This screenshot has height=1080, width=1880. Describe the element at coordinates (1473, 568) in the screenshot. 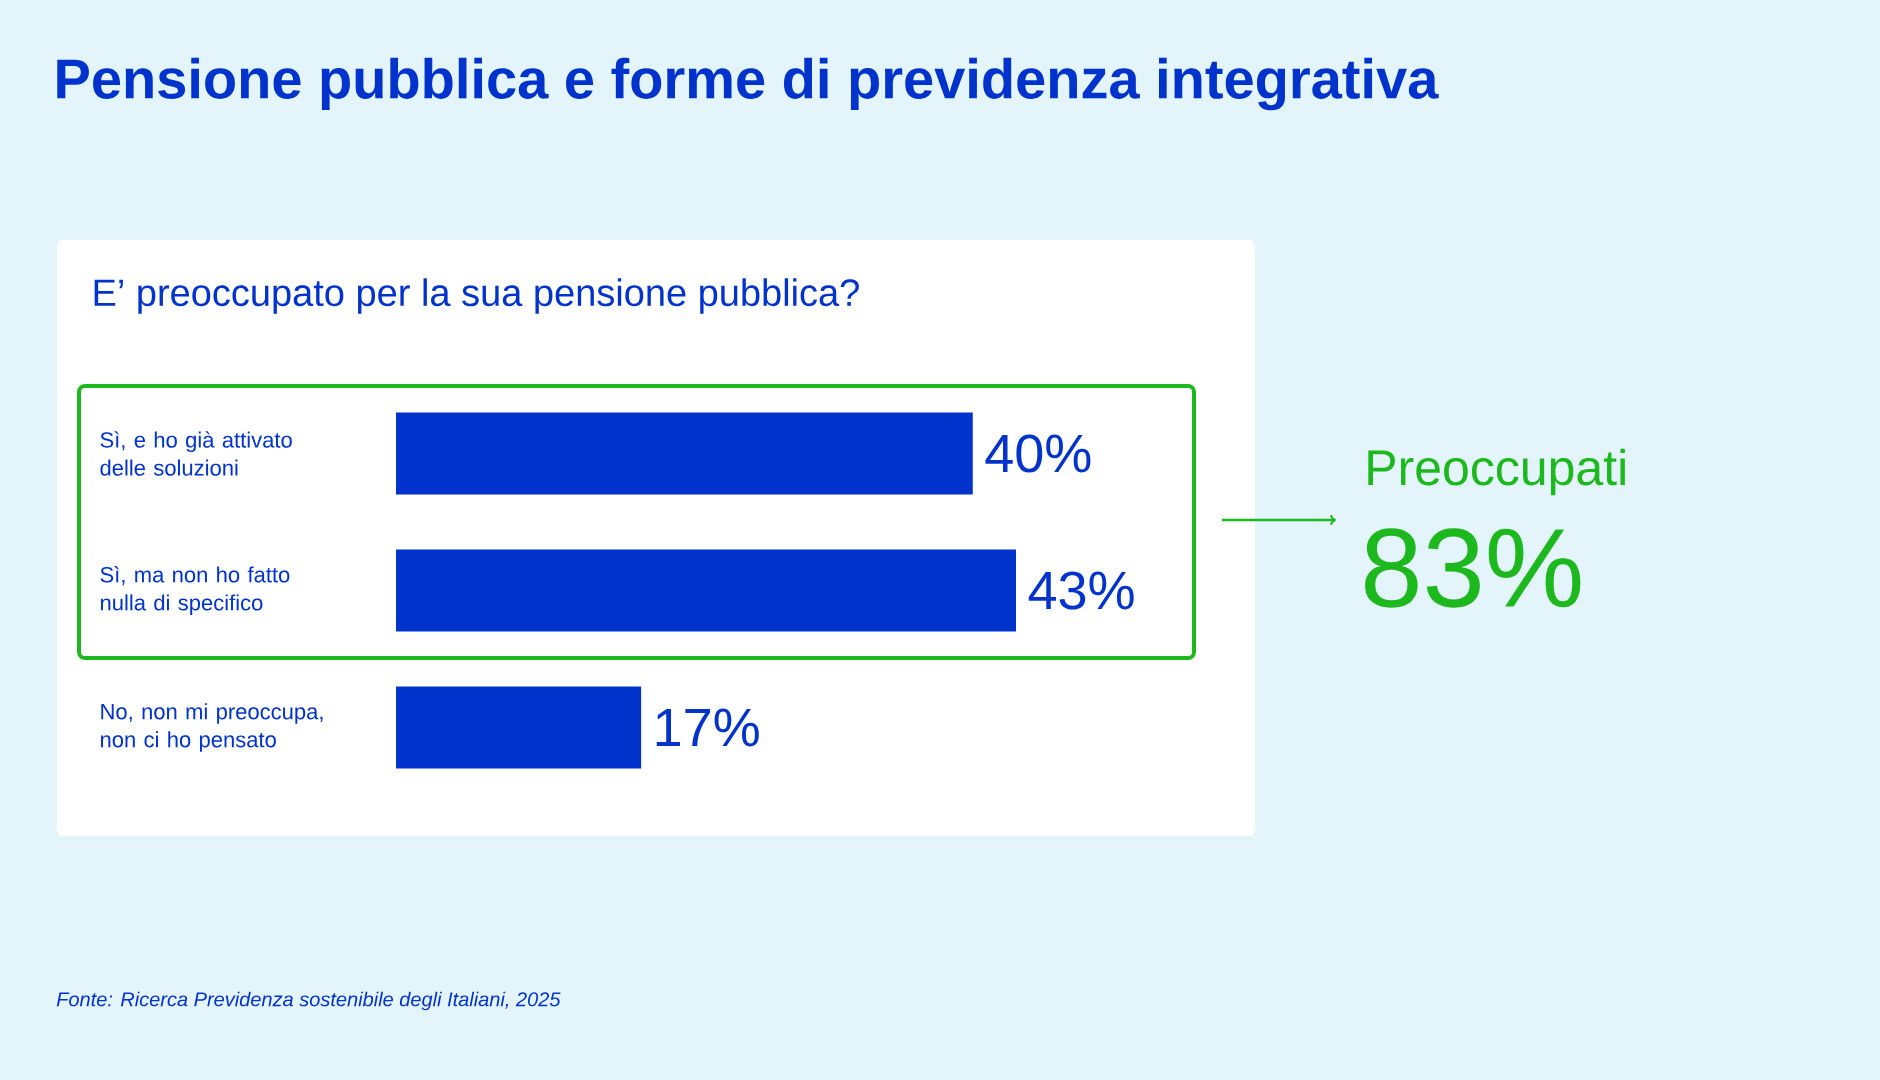

I see `text: 83%` at that location.